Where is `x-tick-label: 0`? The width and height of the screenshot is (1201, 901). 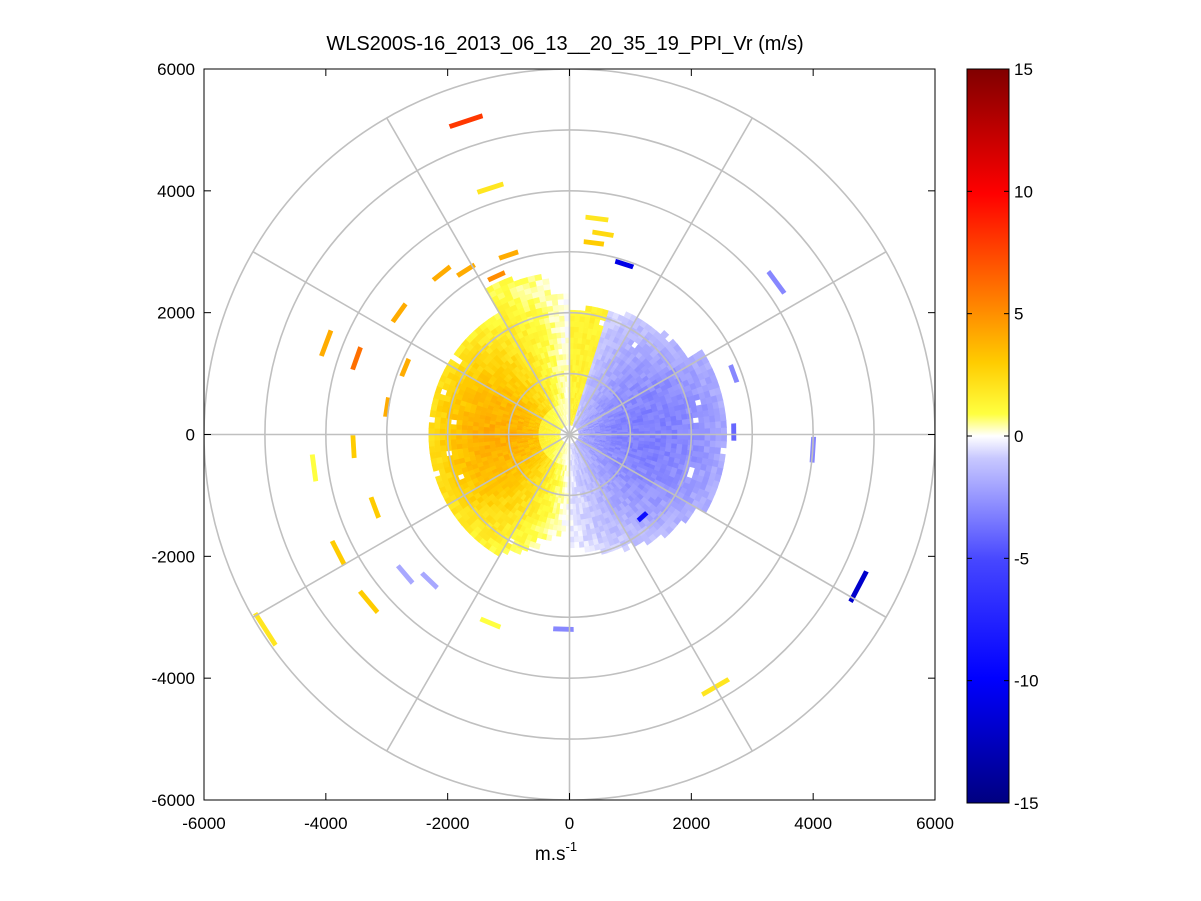 x-tick-label: 0 is located at coordinates (569, 823).